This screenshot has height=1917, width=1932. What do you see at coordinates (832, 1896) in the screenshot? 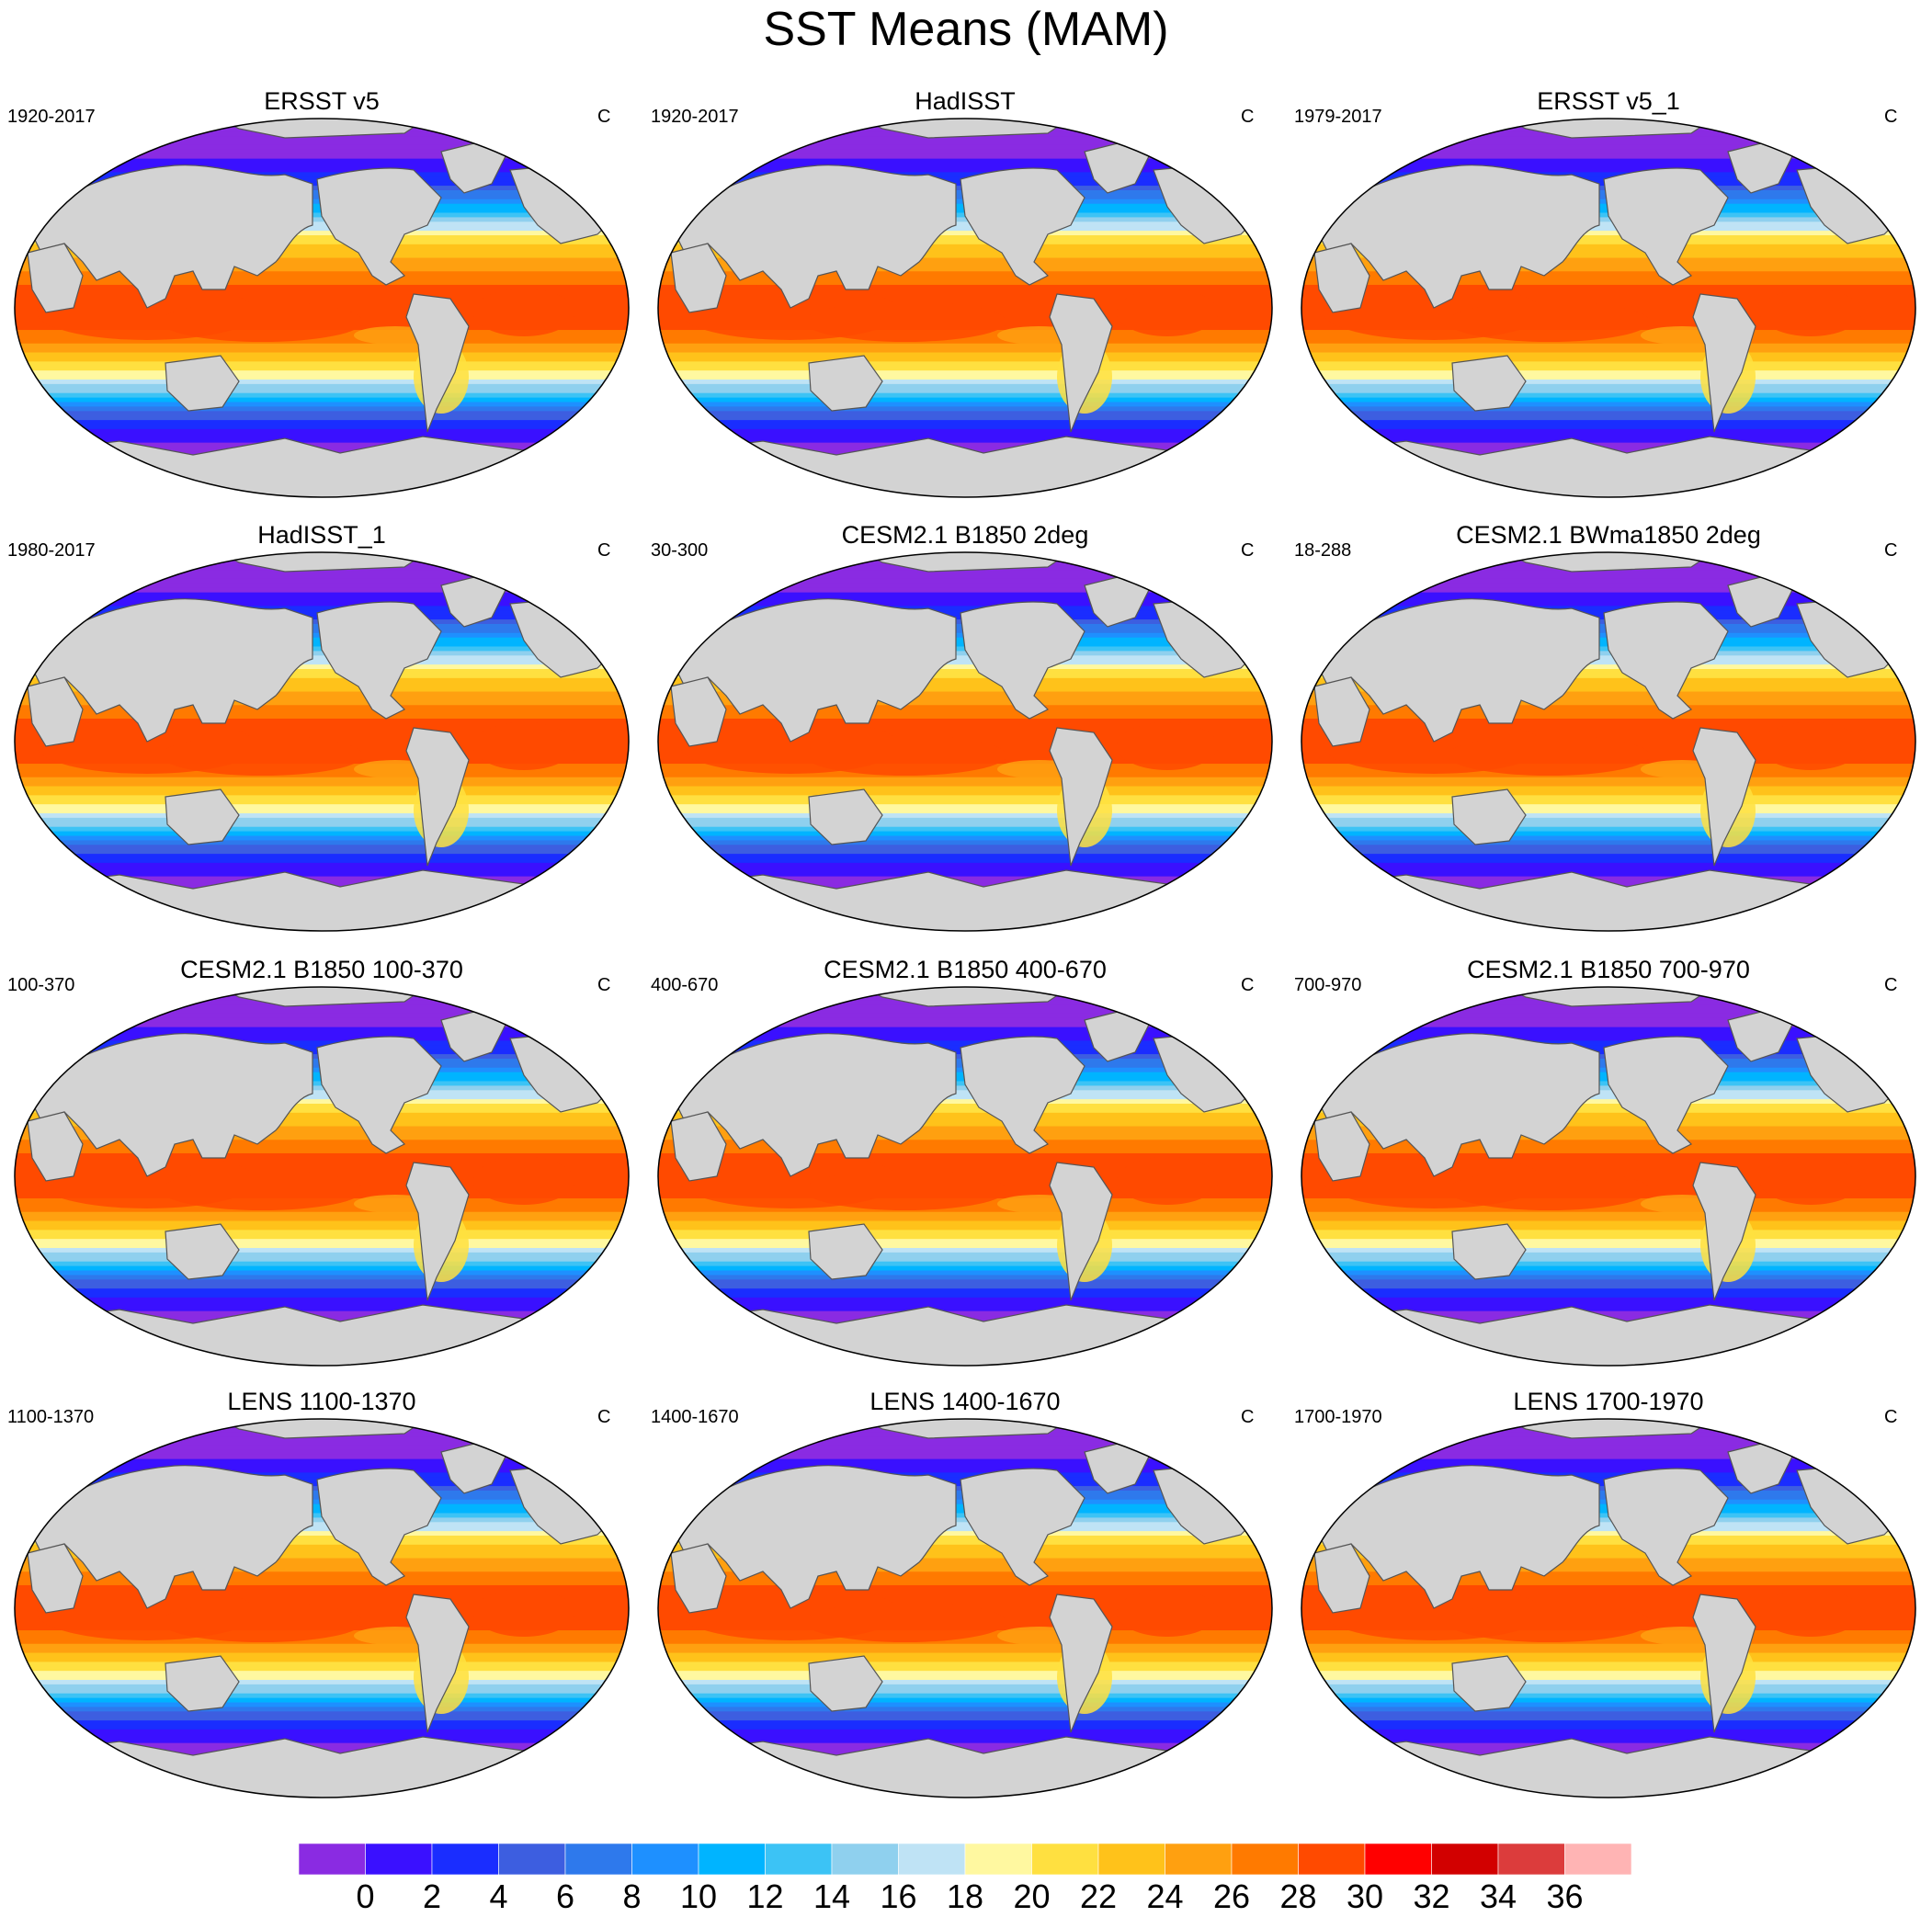
I see `colorbar-tick-label: 14` at bounding box center [832, 1896].